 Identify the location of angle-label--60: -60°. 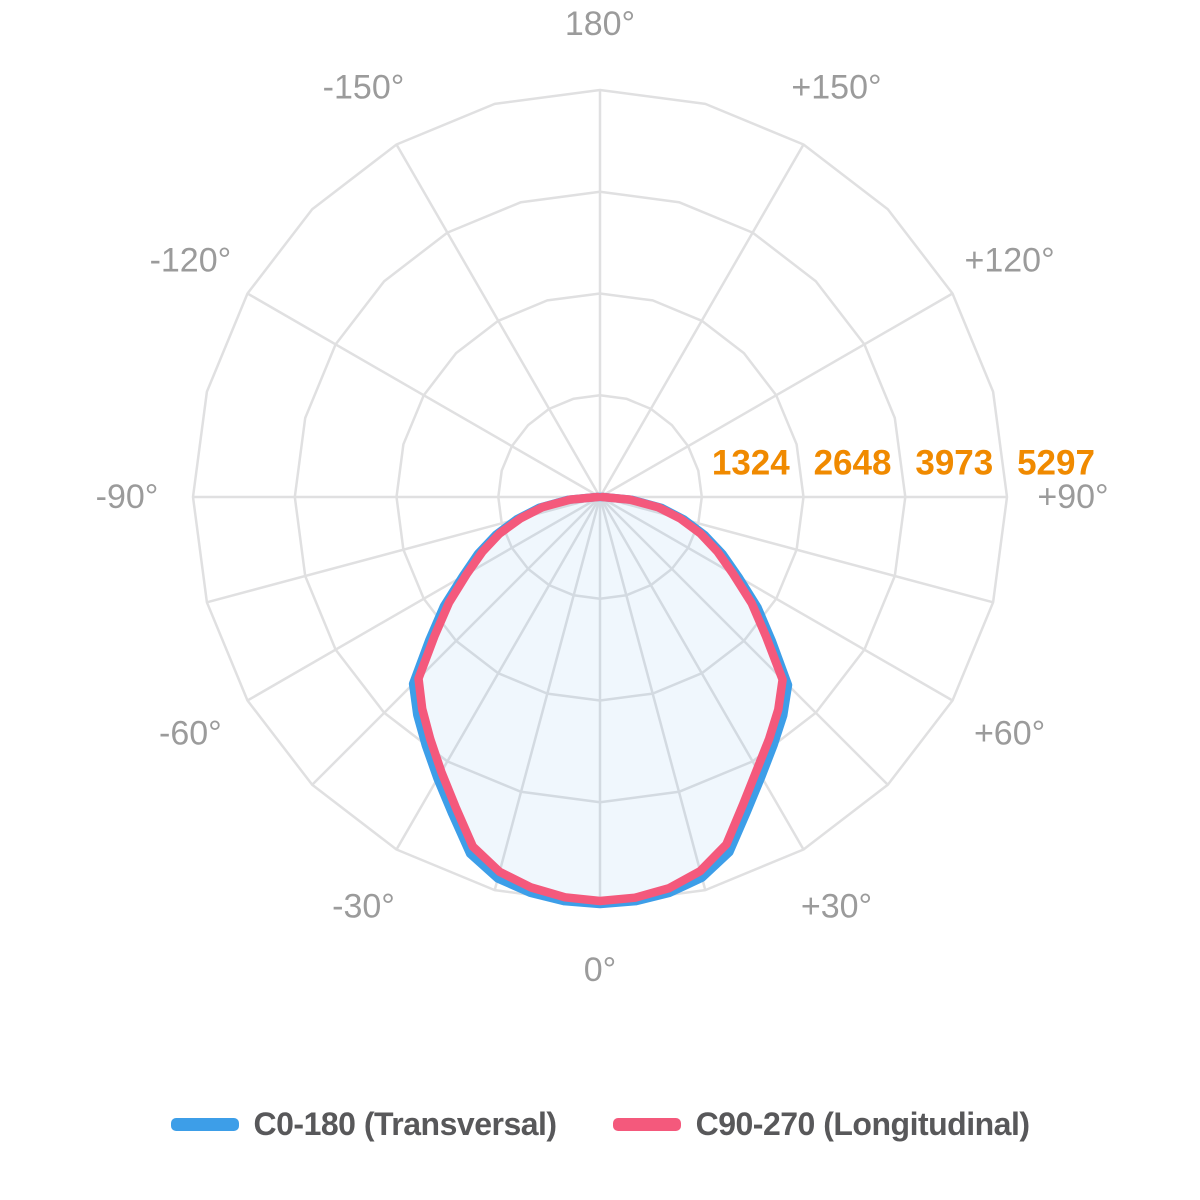
(190, 734).